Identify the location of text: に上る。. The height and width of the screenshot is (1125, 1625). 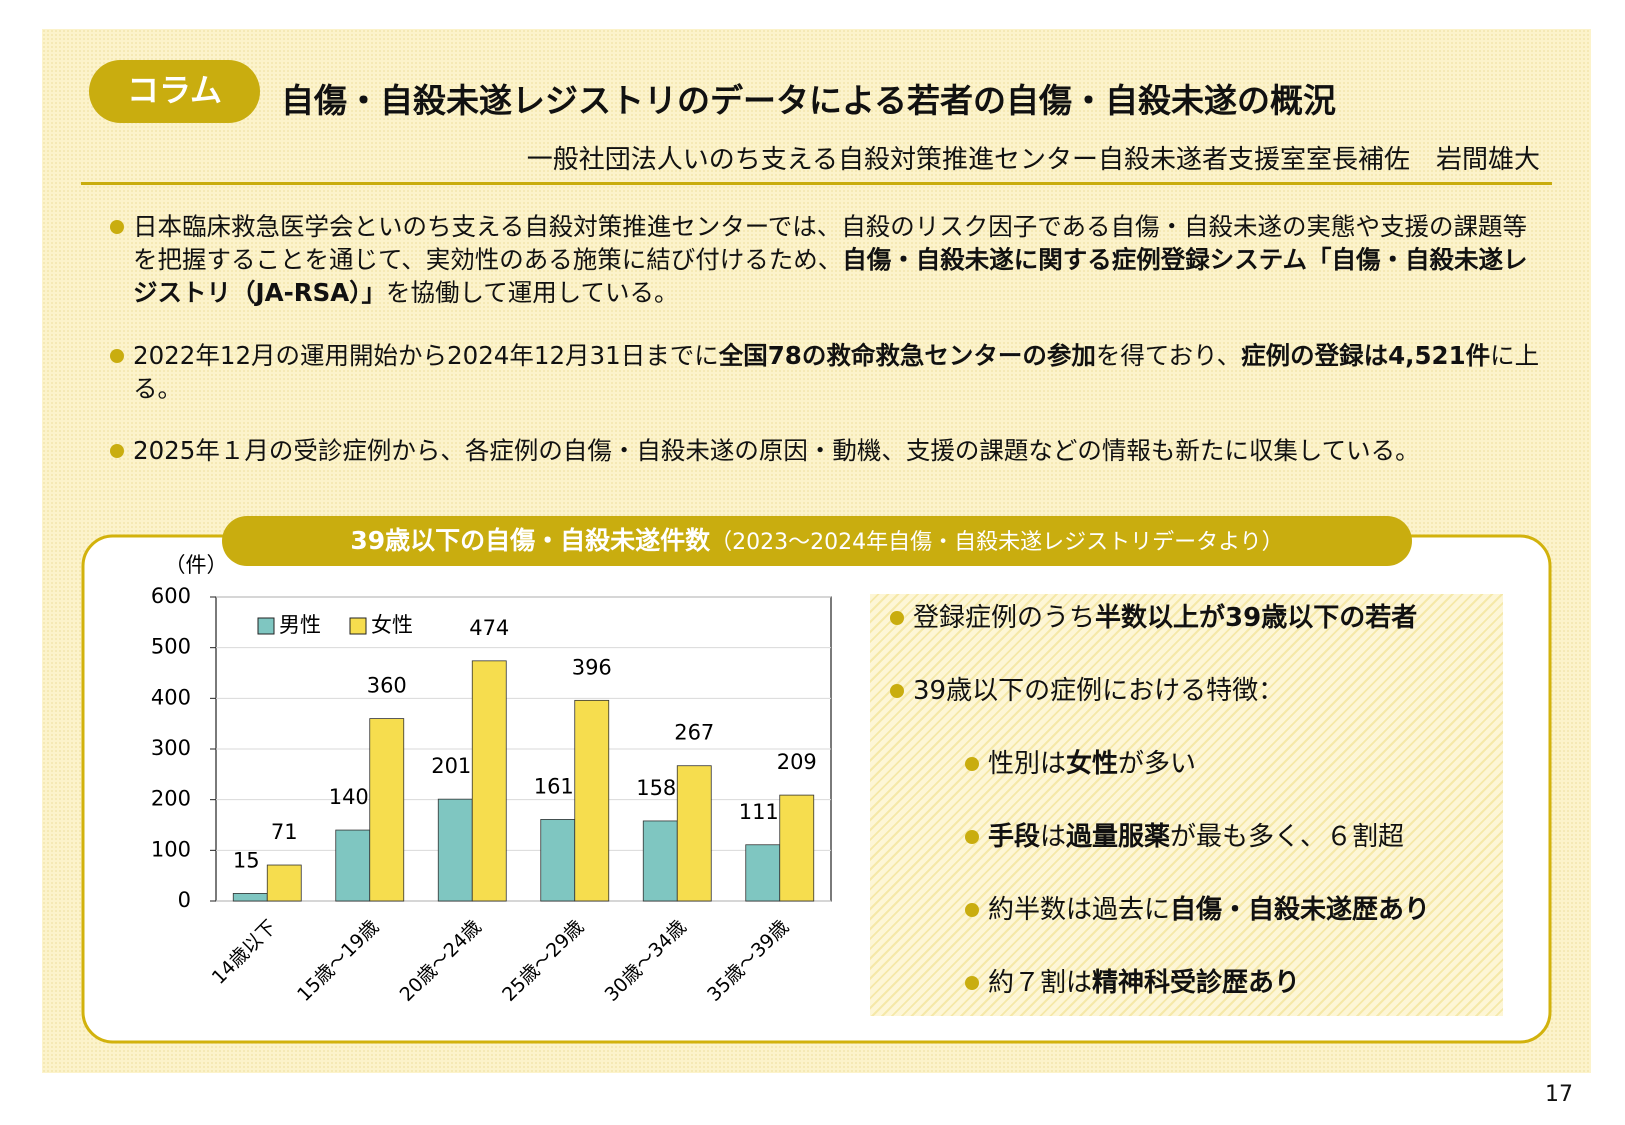
(836, 372).